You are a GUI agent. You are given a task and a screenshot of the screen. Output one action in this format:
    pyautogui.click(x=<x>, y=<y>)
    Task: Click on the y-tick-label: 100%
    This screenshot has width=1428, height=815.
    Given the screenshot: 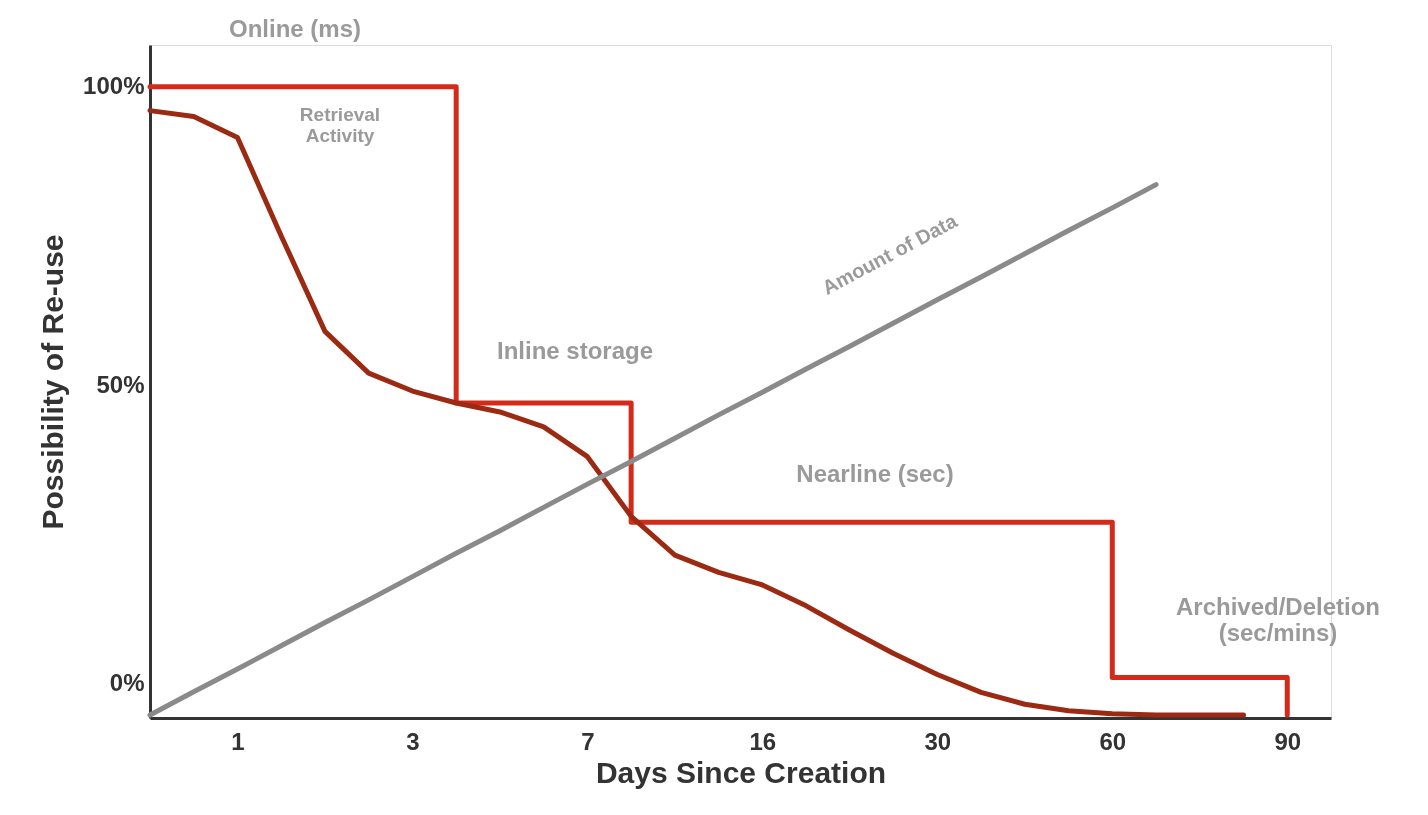 What is the action you would take?
    pyautogui.click(x=114, y=86)
    